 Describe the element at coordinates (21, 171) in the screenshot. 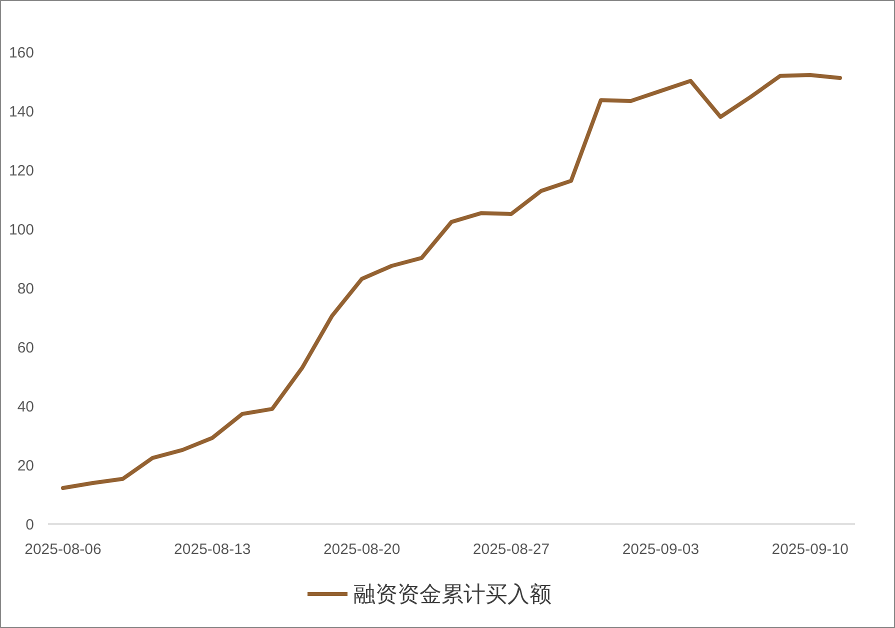

I see `y-tick-label: 120` at that location.